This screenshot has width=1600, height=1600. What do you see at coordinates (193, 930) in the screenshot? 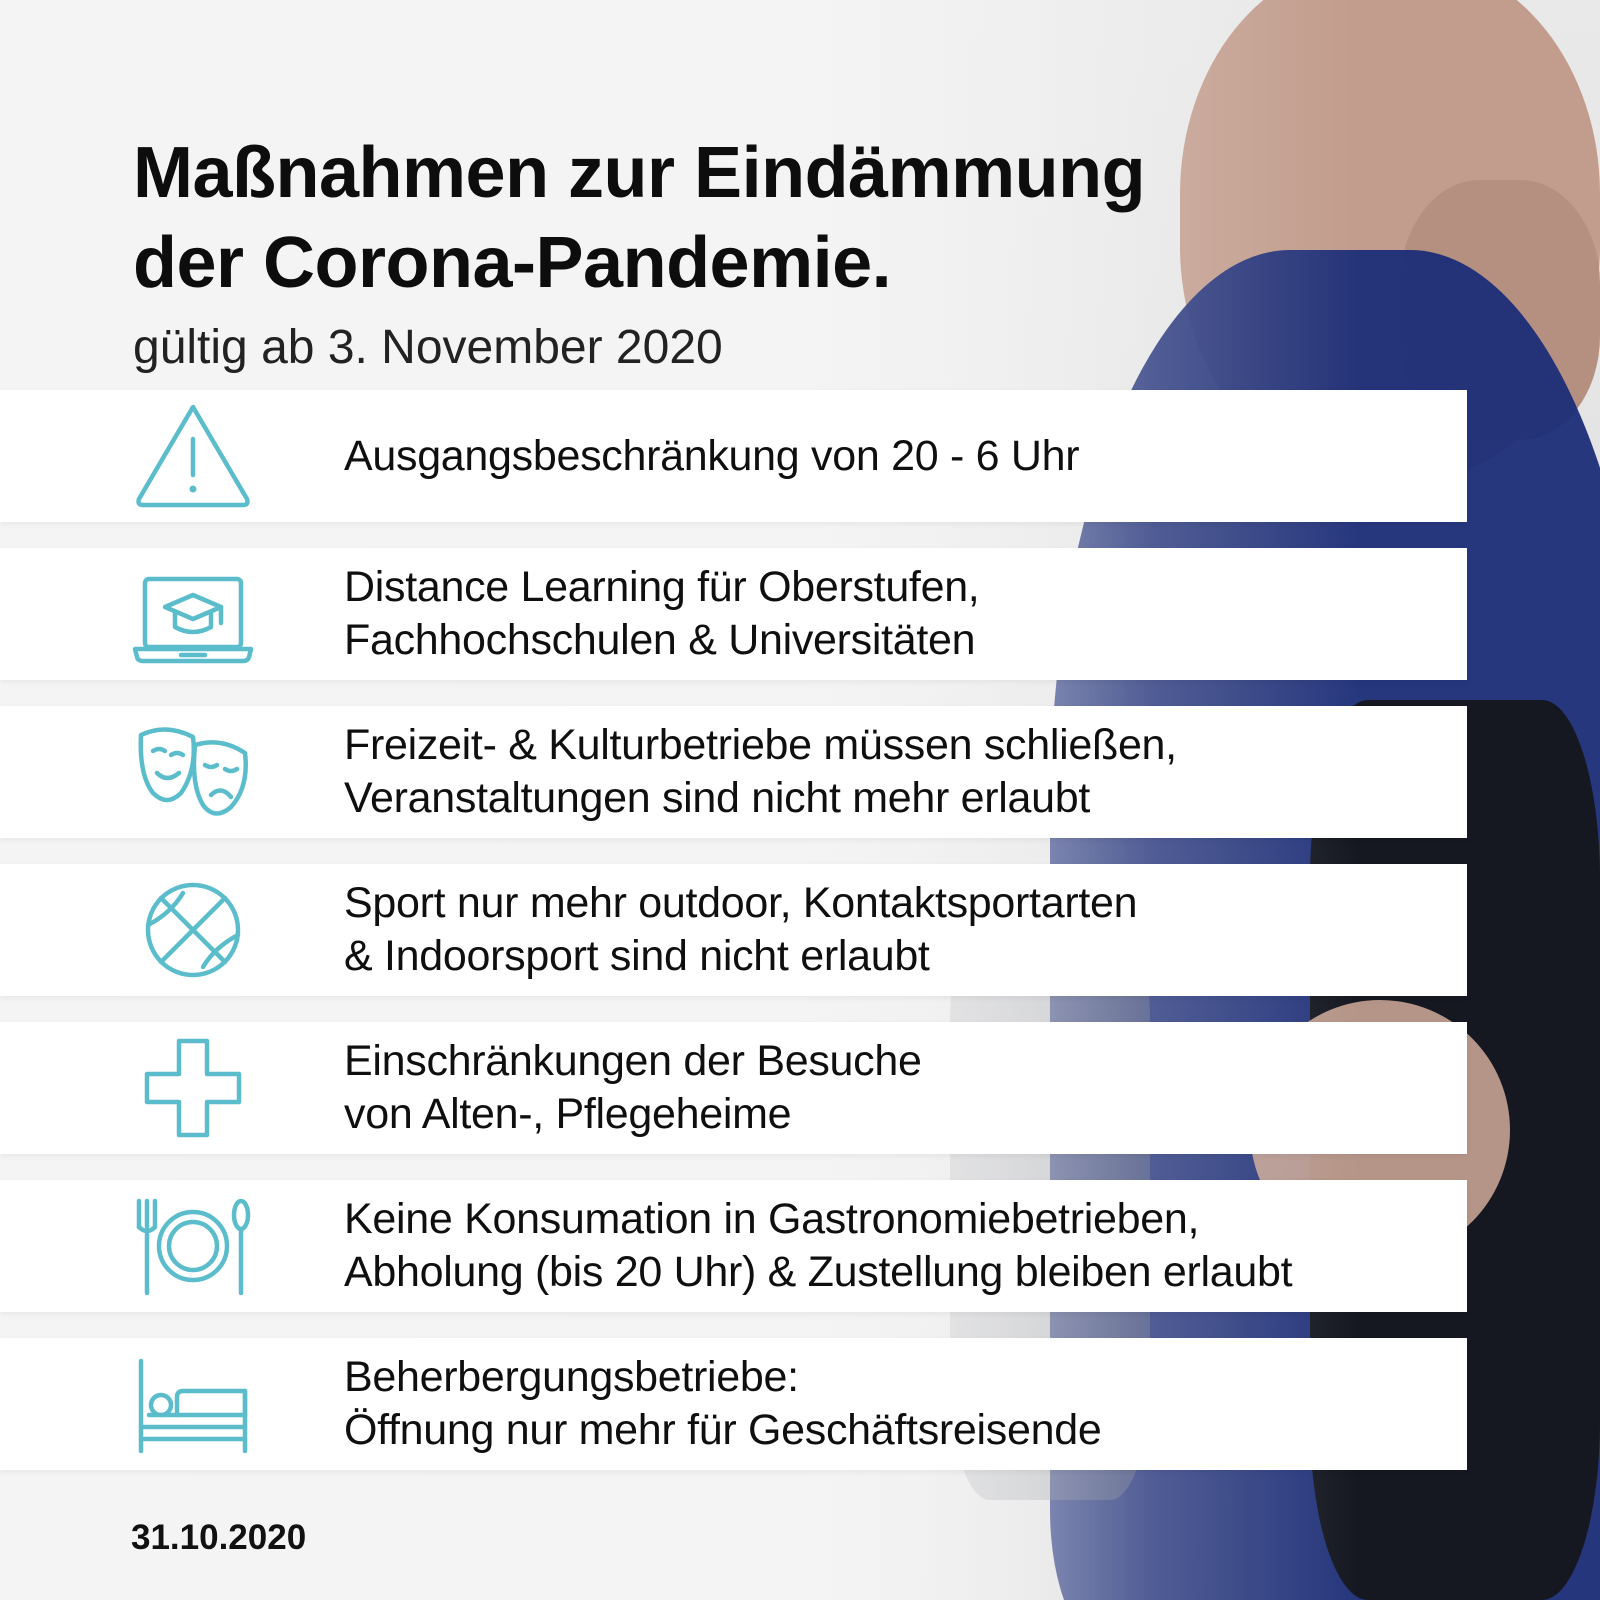
I see `basketball-icon` at bounding box center [193, 930].